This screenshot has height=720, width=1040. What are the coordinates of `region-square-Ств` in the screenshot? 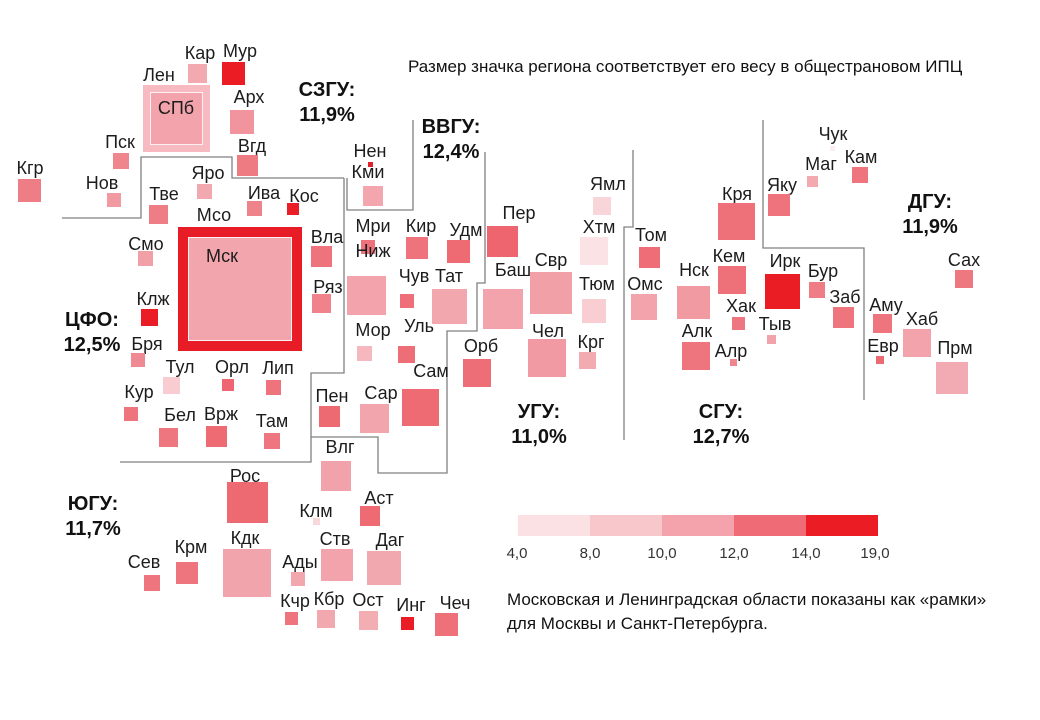 It's located at (337, 565).